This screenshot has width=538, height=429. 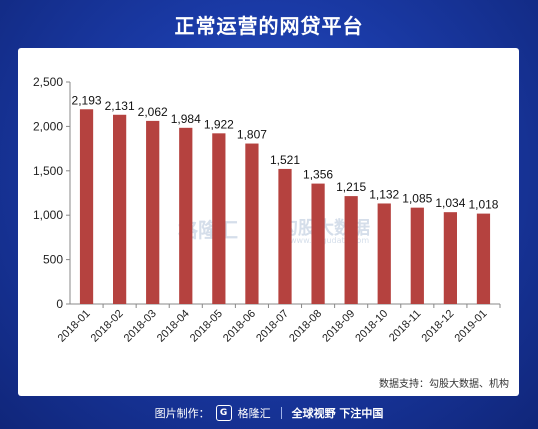 What do you see at coordinates (471, 326) in the screenshot?
I see `x-tick-label: 2019-01` at bounding box center [471, 326].